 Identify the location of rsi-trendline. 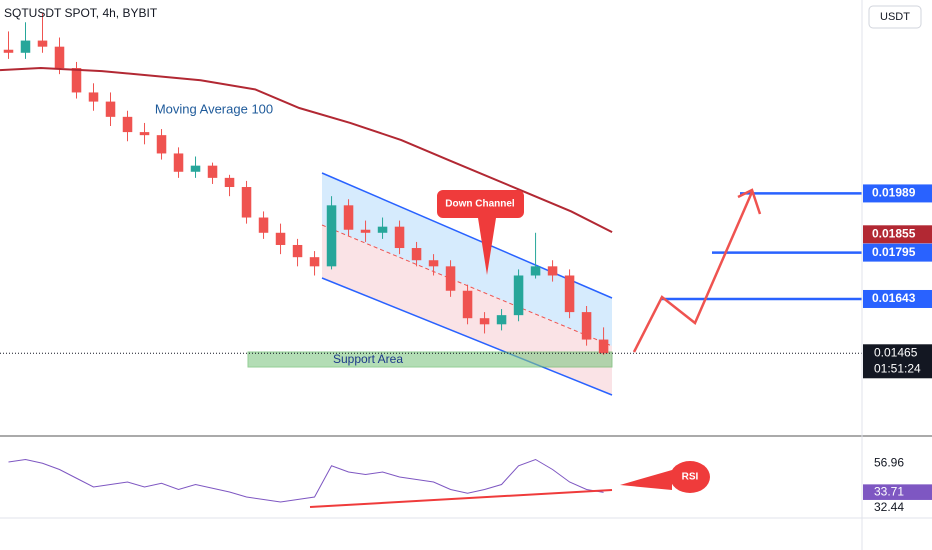
(461, 498).